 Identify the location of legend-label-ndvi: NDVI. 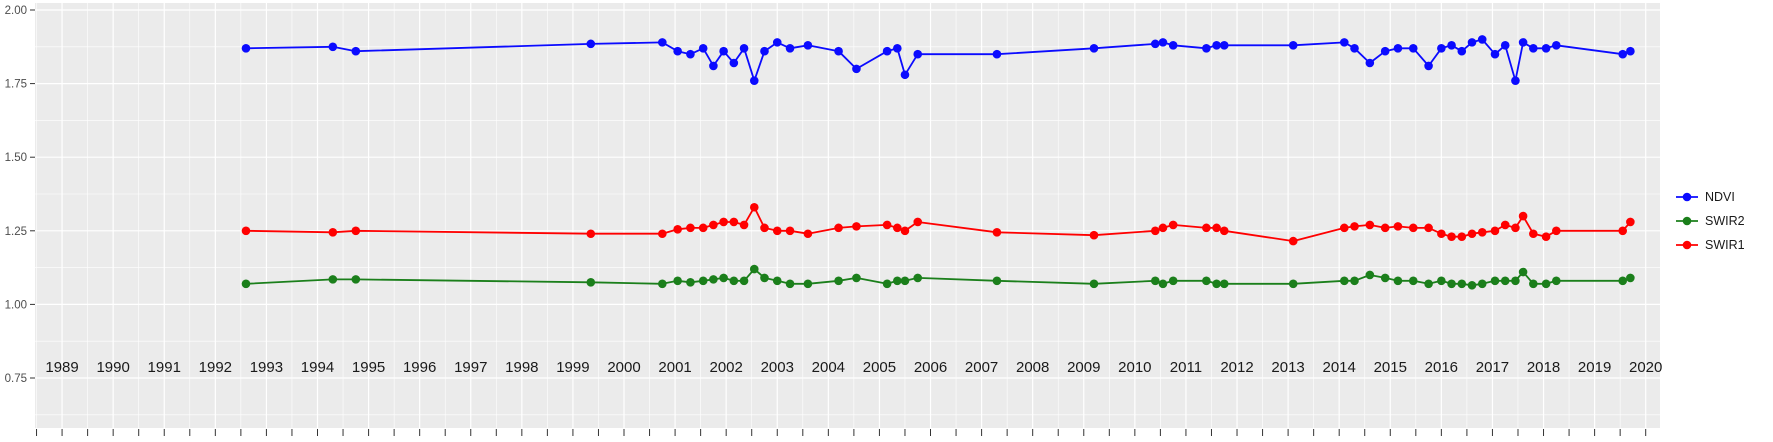
(1720, 197).